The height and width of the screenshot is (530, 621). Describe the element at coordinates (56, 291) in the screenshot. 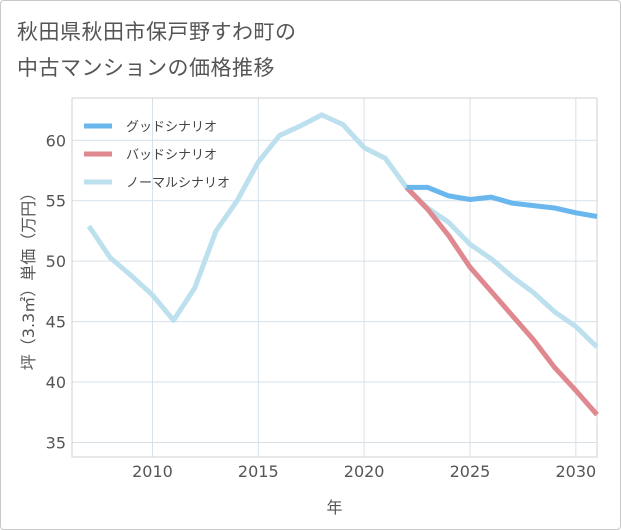

I see `y-tick-labels: 35 40 45 50 55 60` at that location.